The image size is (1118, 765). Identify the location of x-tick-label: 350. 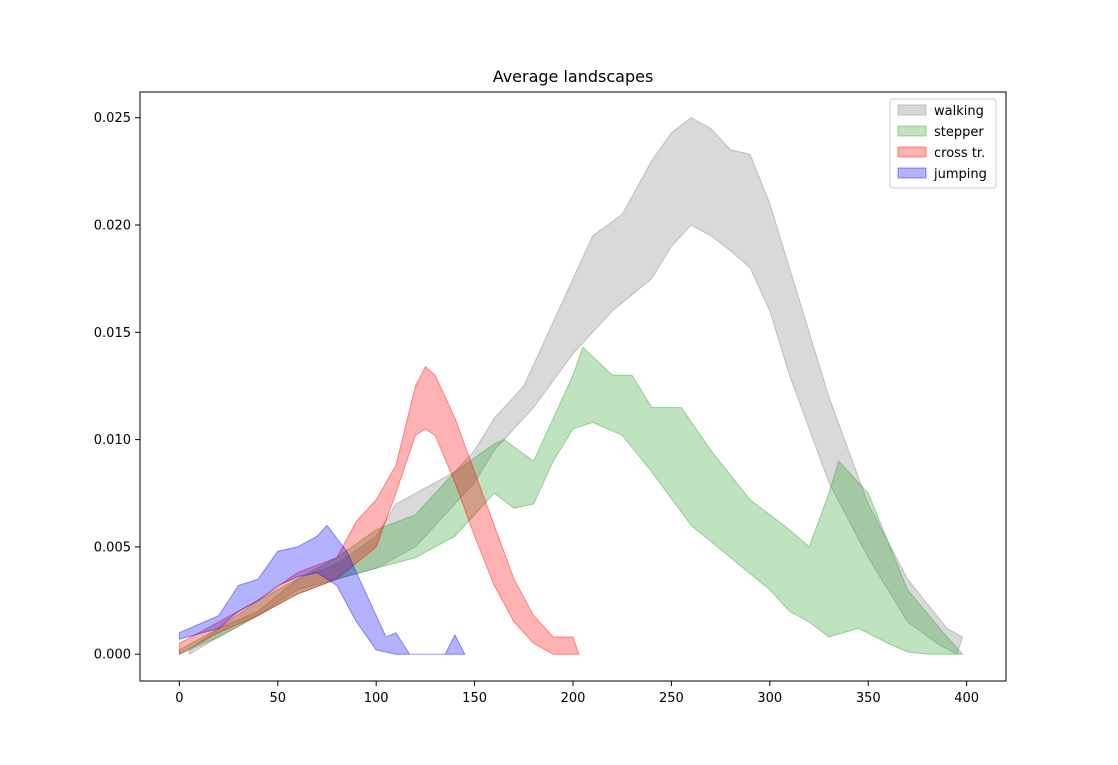
(868, 698).